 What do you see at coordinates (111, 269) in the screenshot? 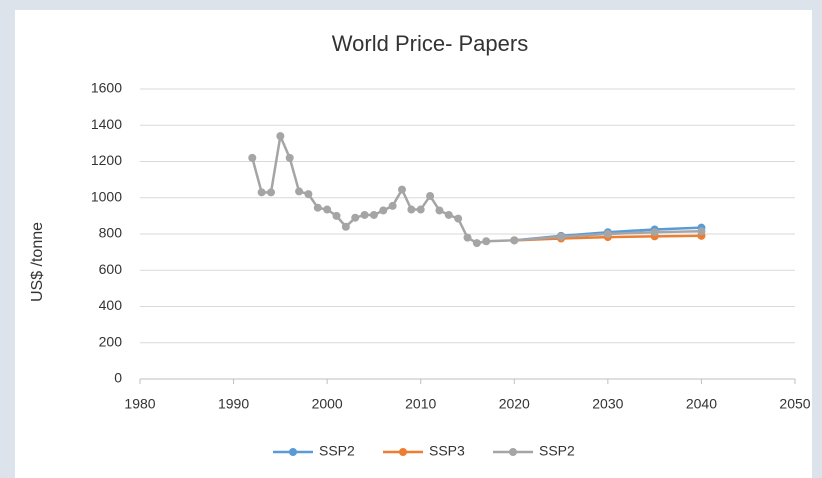
I see `y-tick-label: 600` at bounding box center [111, 269].